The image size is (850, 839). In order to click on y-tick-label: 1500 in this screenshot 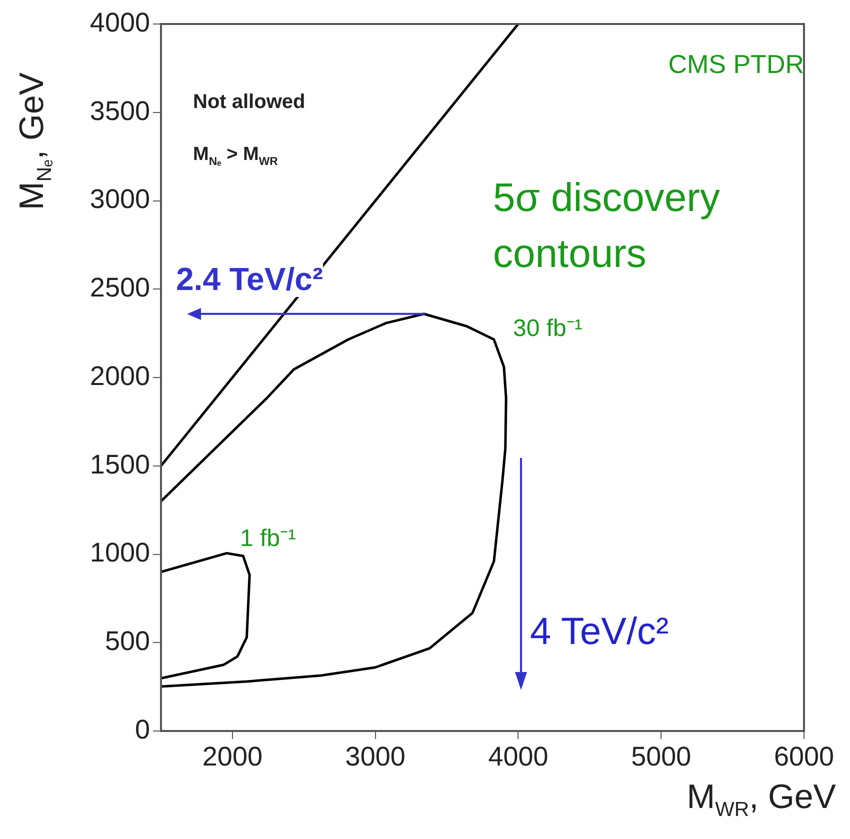, I will do `click(120, 464)`.